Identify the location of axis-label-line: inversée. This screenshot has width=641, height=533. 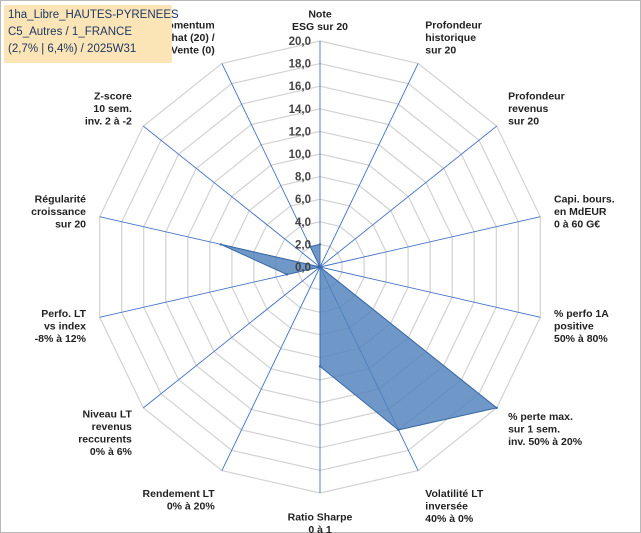
(446, 506).